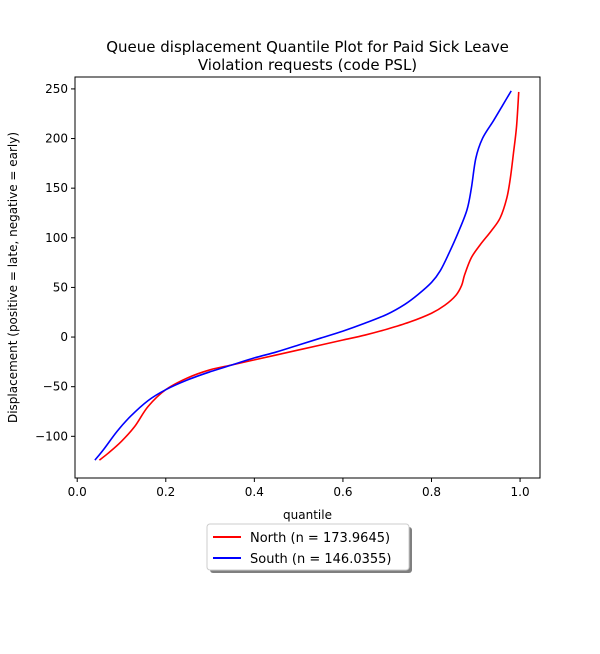 The image size is (600, 654). I want to click on x-tick-label: 0.4, so click(254, 492).